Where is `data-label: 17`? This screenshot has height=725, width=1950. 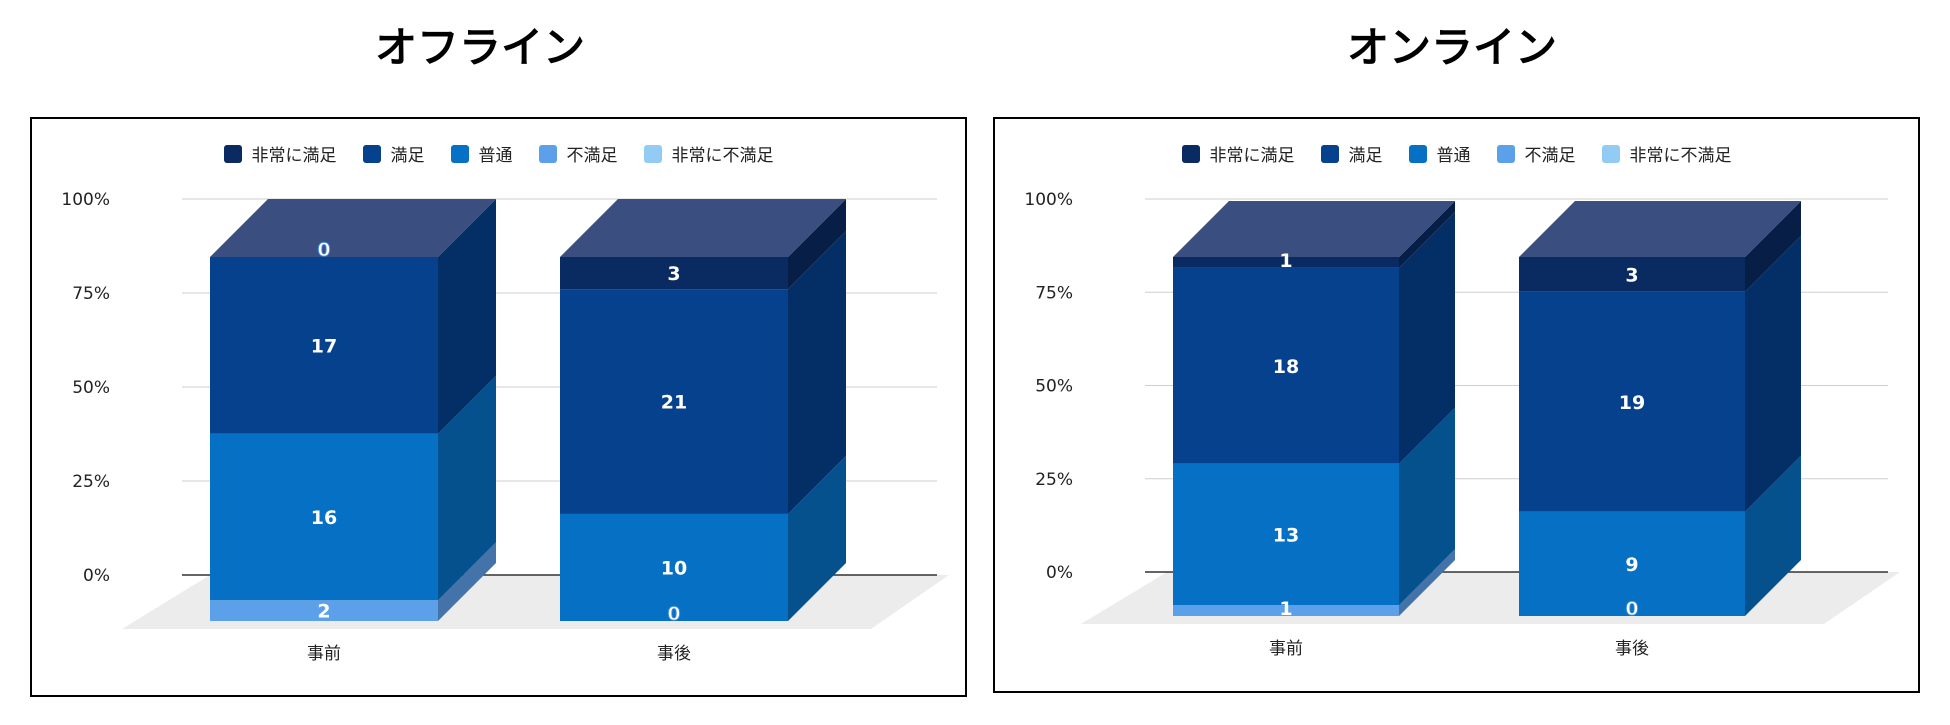
data-label: 17 is located at coordinates (324, 346).